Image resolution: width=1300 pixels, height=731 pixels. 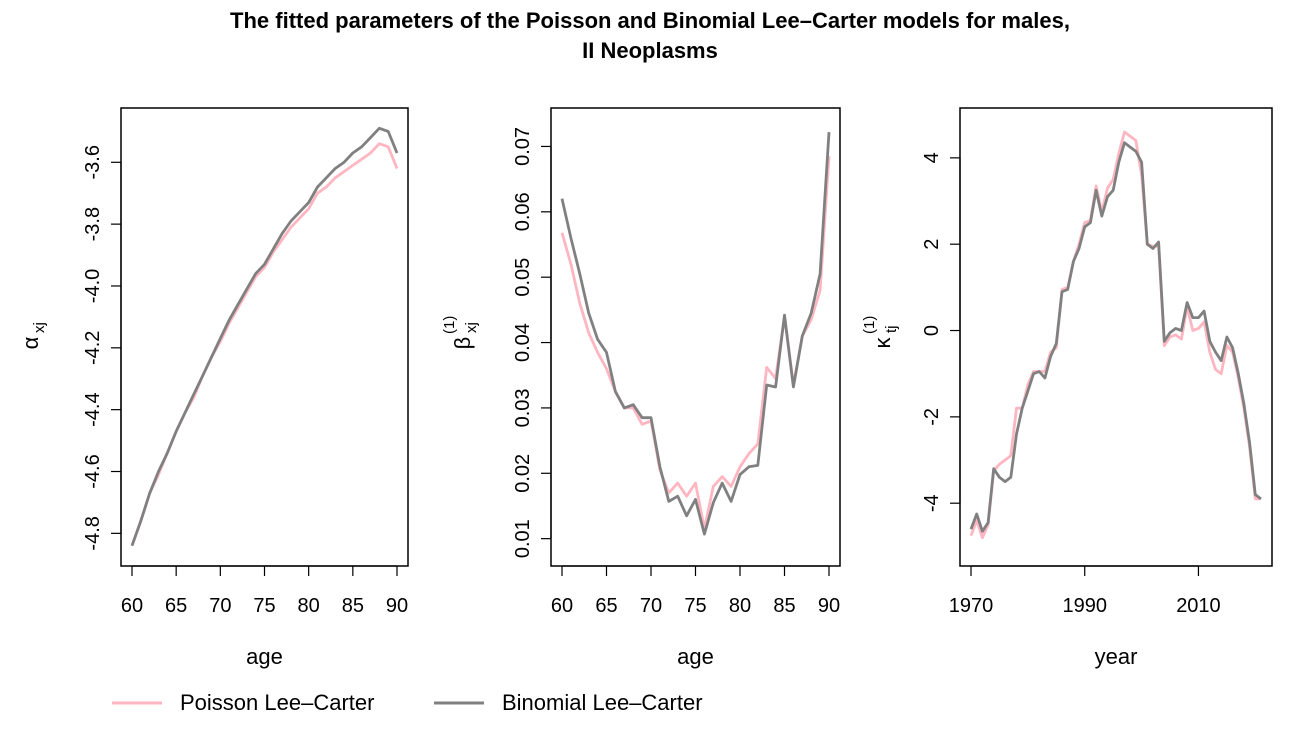 I want to click on x-tick-label: 1970, so click(x=971, y=606).